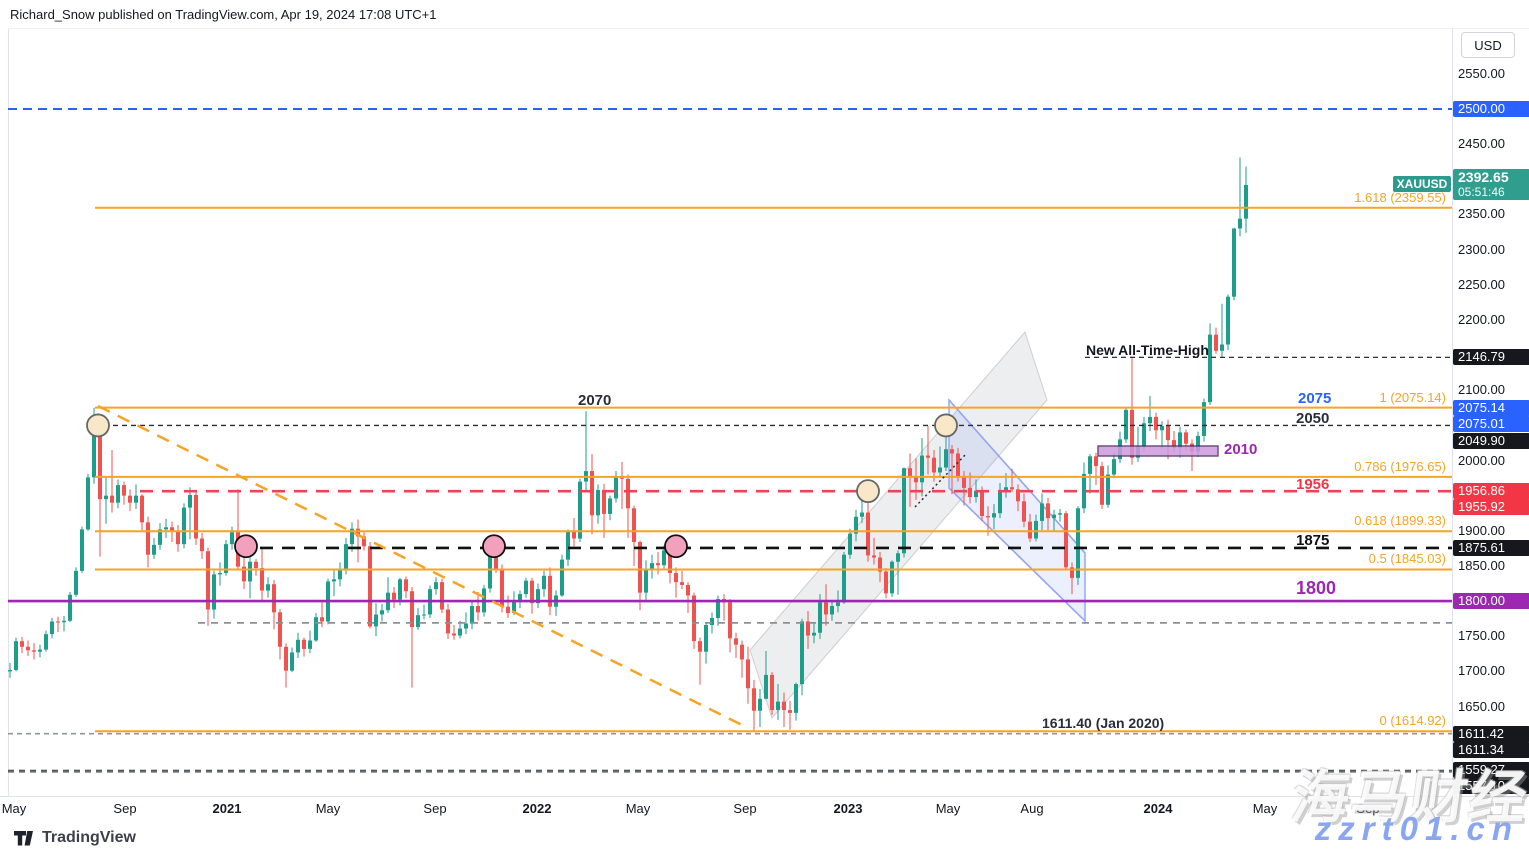 This screenshot has width=1529, height=857. What do you see at coordinates (1158, 808) in the screenshot?
I see `time-tick: 2024` at bounding box center [1158, 808].